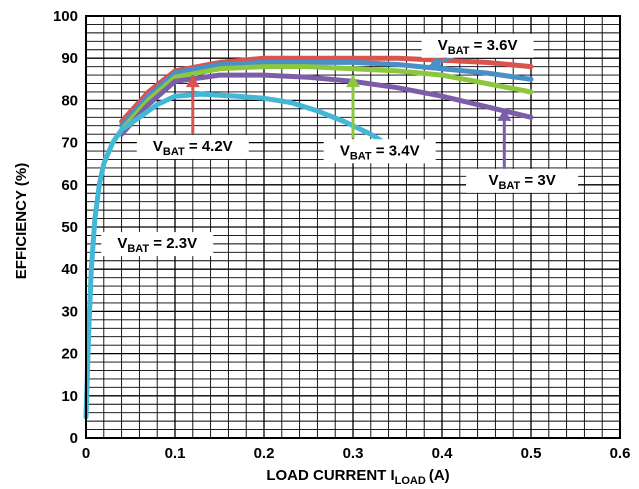 The height and width of the screenshot is (489, 639). I want to click on x-axis-title-sub: LOAD, so click(410, 481).